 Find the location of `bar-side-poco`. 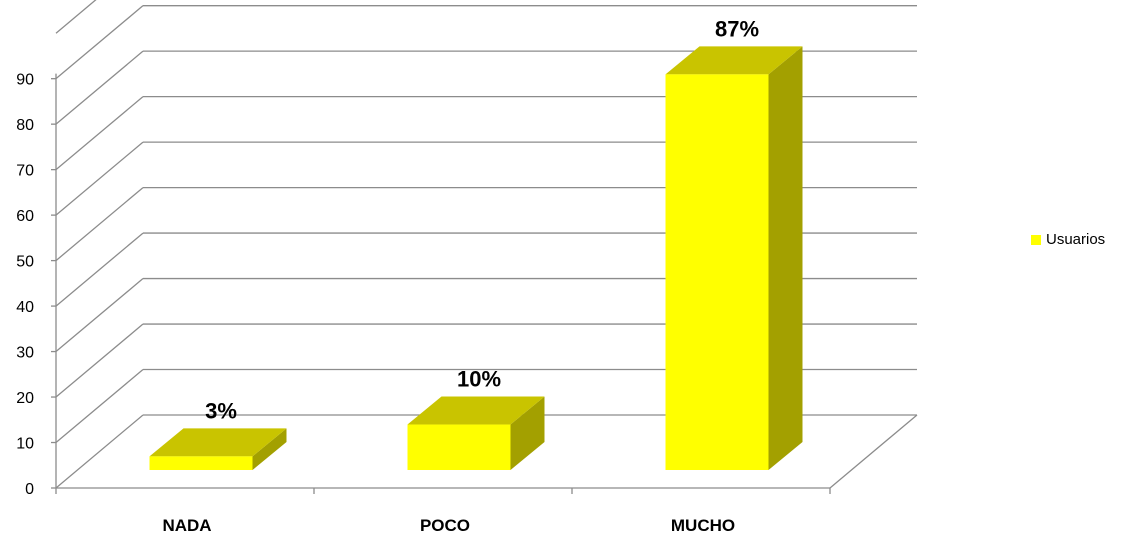

bar-side-poco is located at coordinates (527, 433).